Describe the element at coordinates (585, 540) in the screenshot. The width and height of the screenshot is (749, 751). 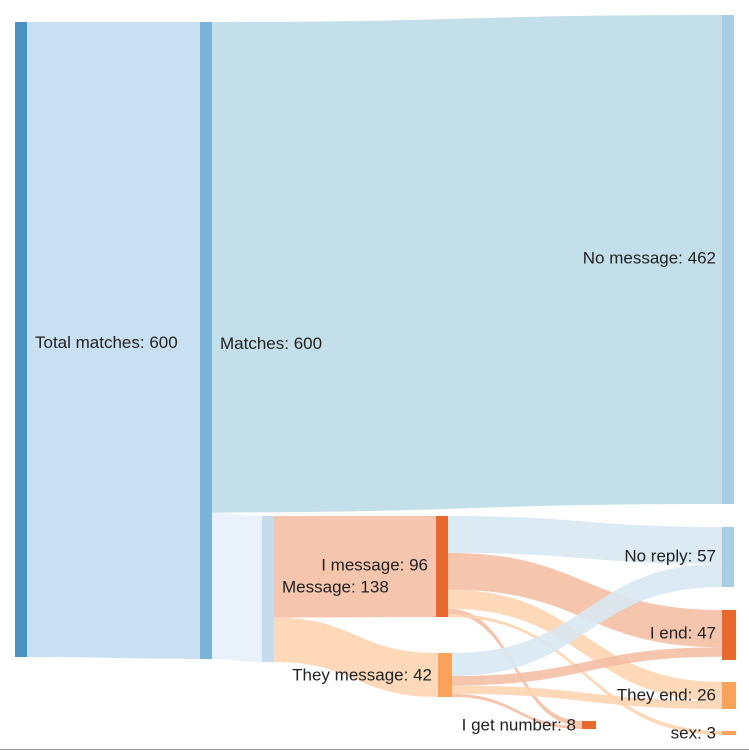
I see `link-i_message-to-no_reply` at that location.